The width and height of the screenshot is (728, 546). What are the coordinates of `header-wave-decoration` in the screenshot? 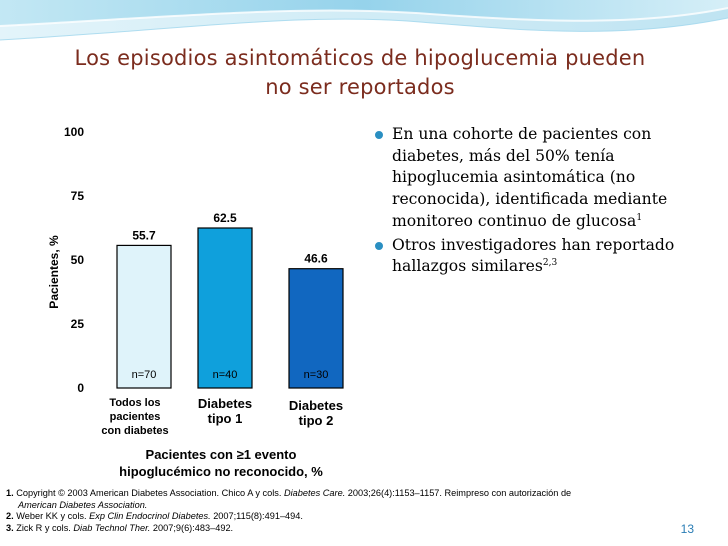 It's located at (364, 30).